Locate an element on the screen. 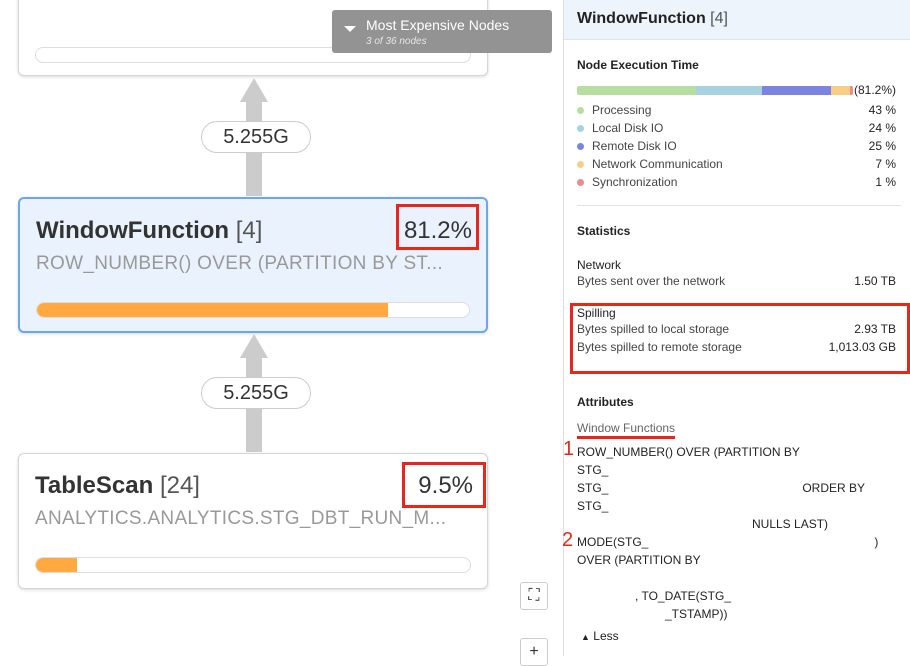  zoom-in-button: + is located at coordinates (534, 652).